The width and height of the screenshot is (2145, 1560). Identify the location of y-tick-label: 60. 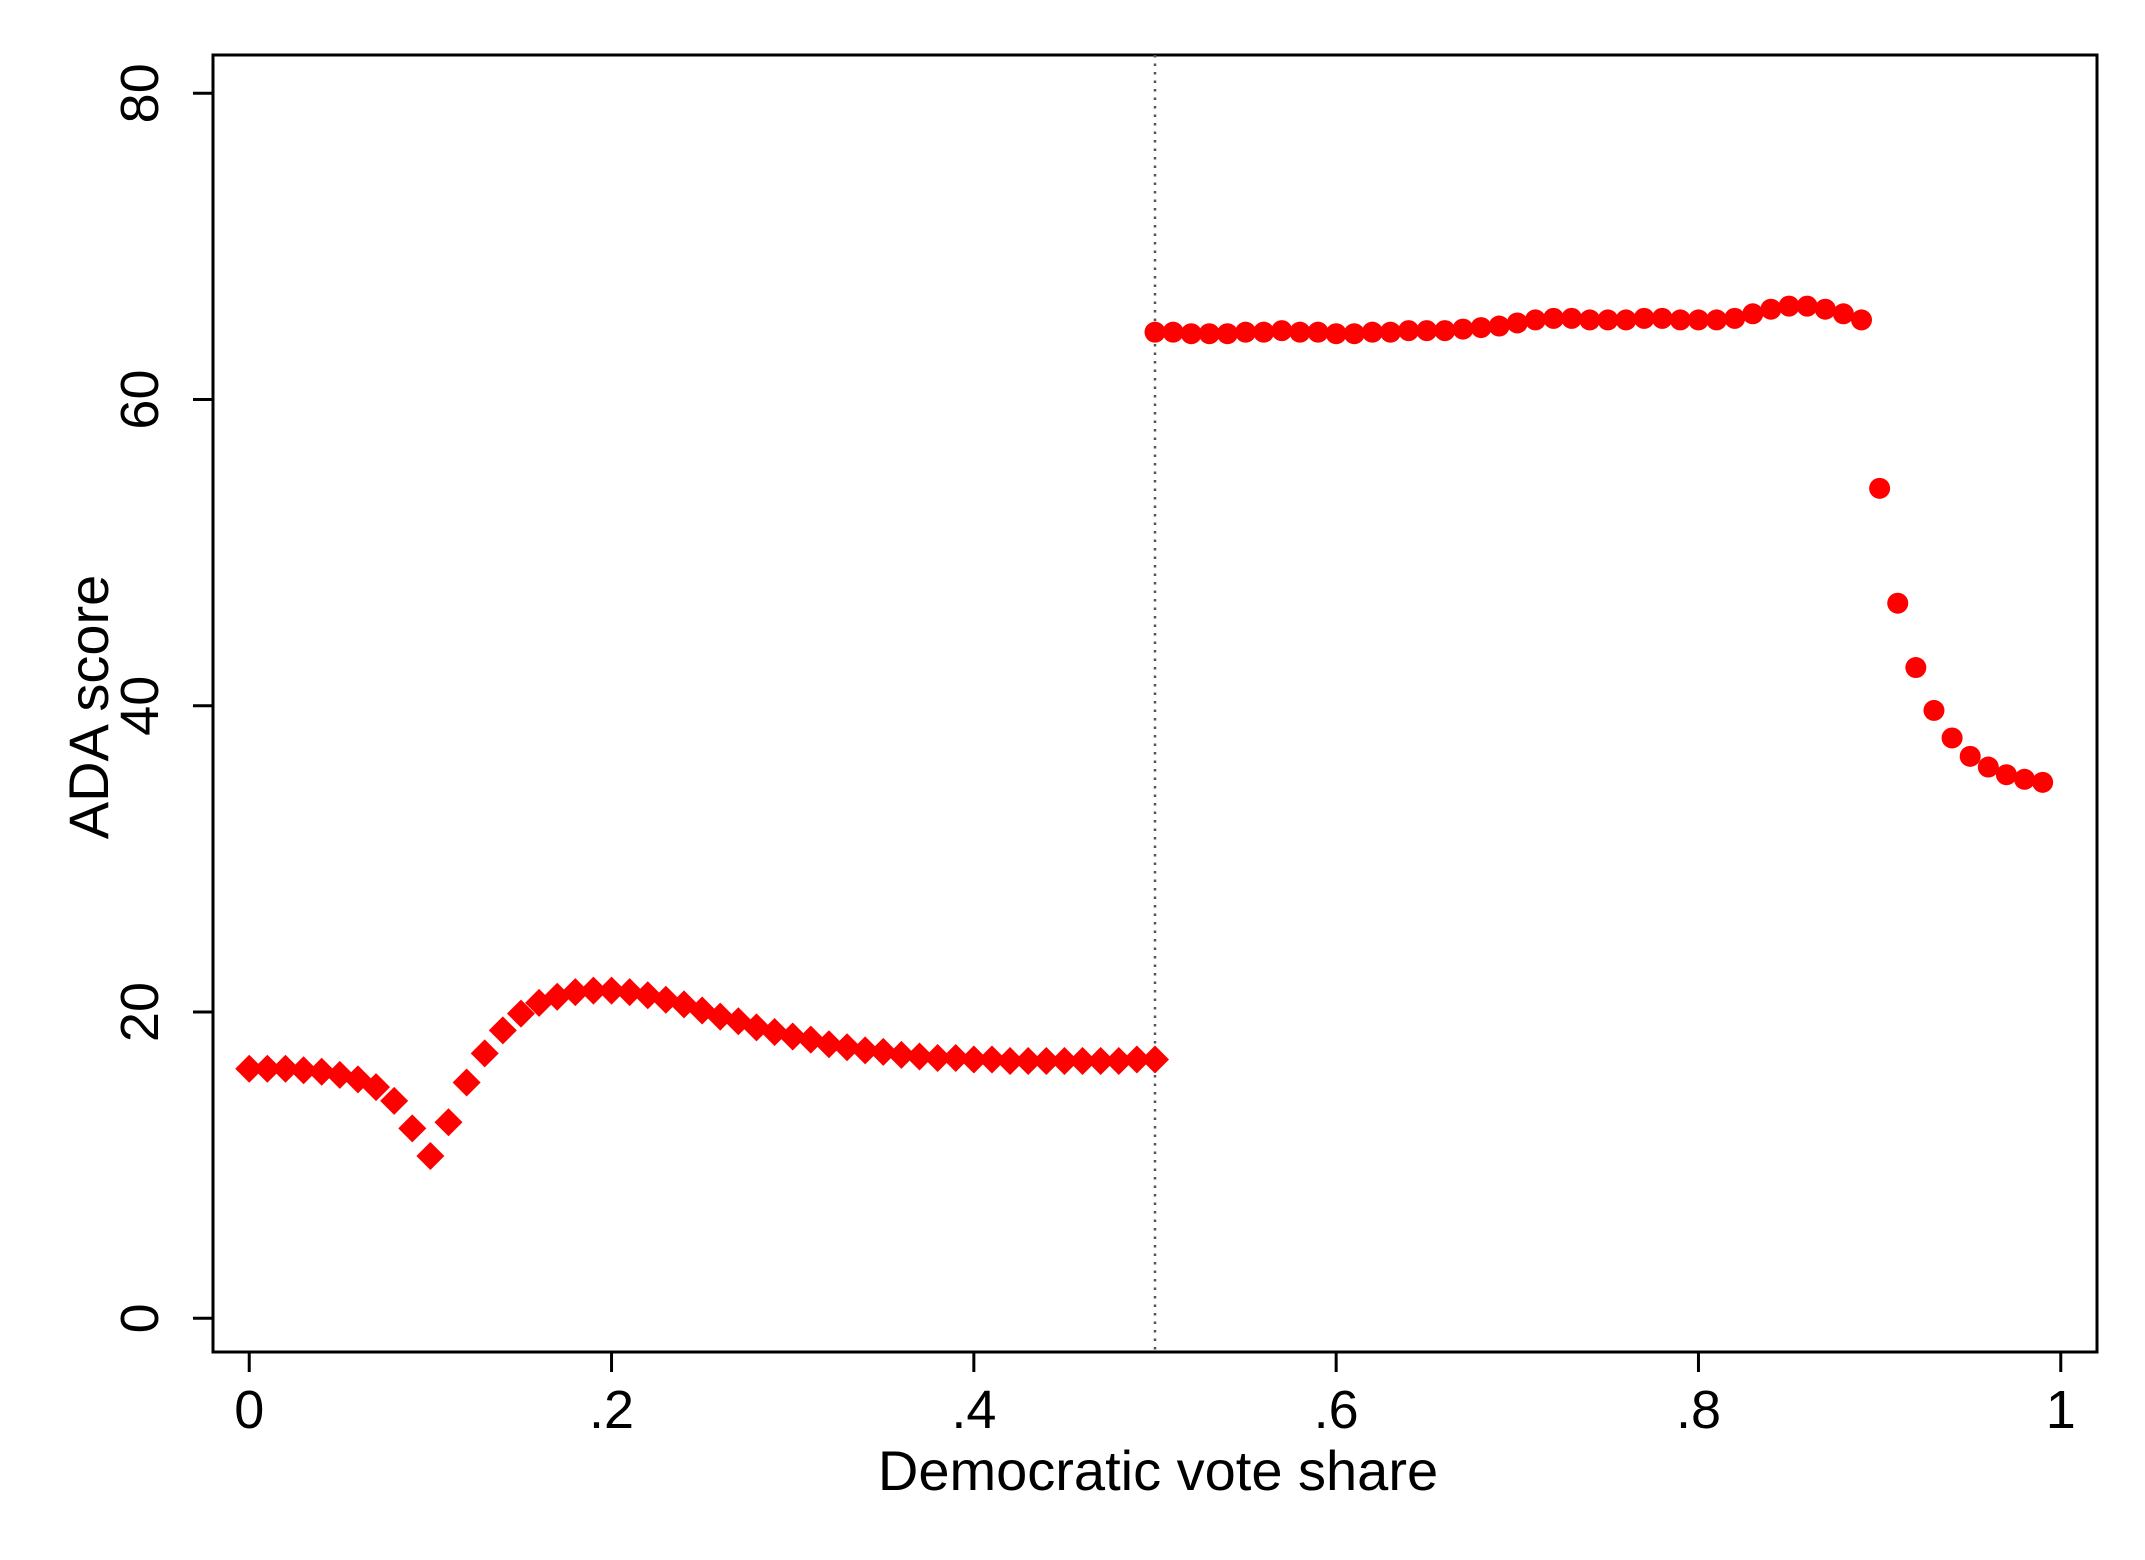
(140, 400).